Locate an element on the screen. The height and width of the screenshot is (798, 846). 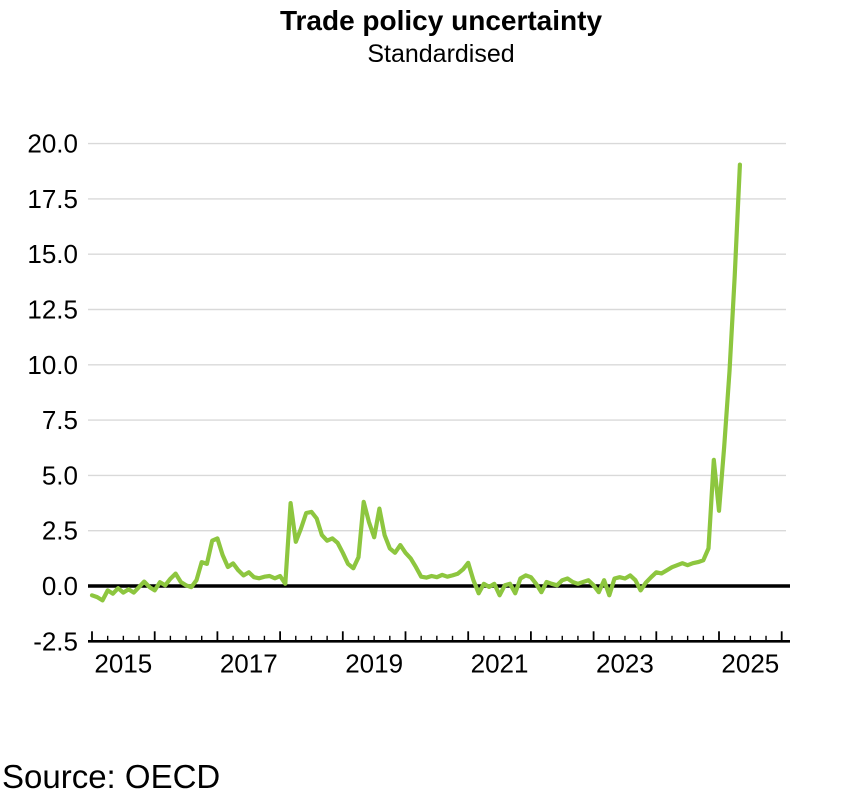
y-tick-label: 10.0 is located at coordinates (52, 365).